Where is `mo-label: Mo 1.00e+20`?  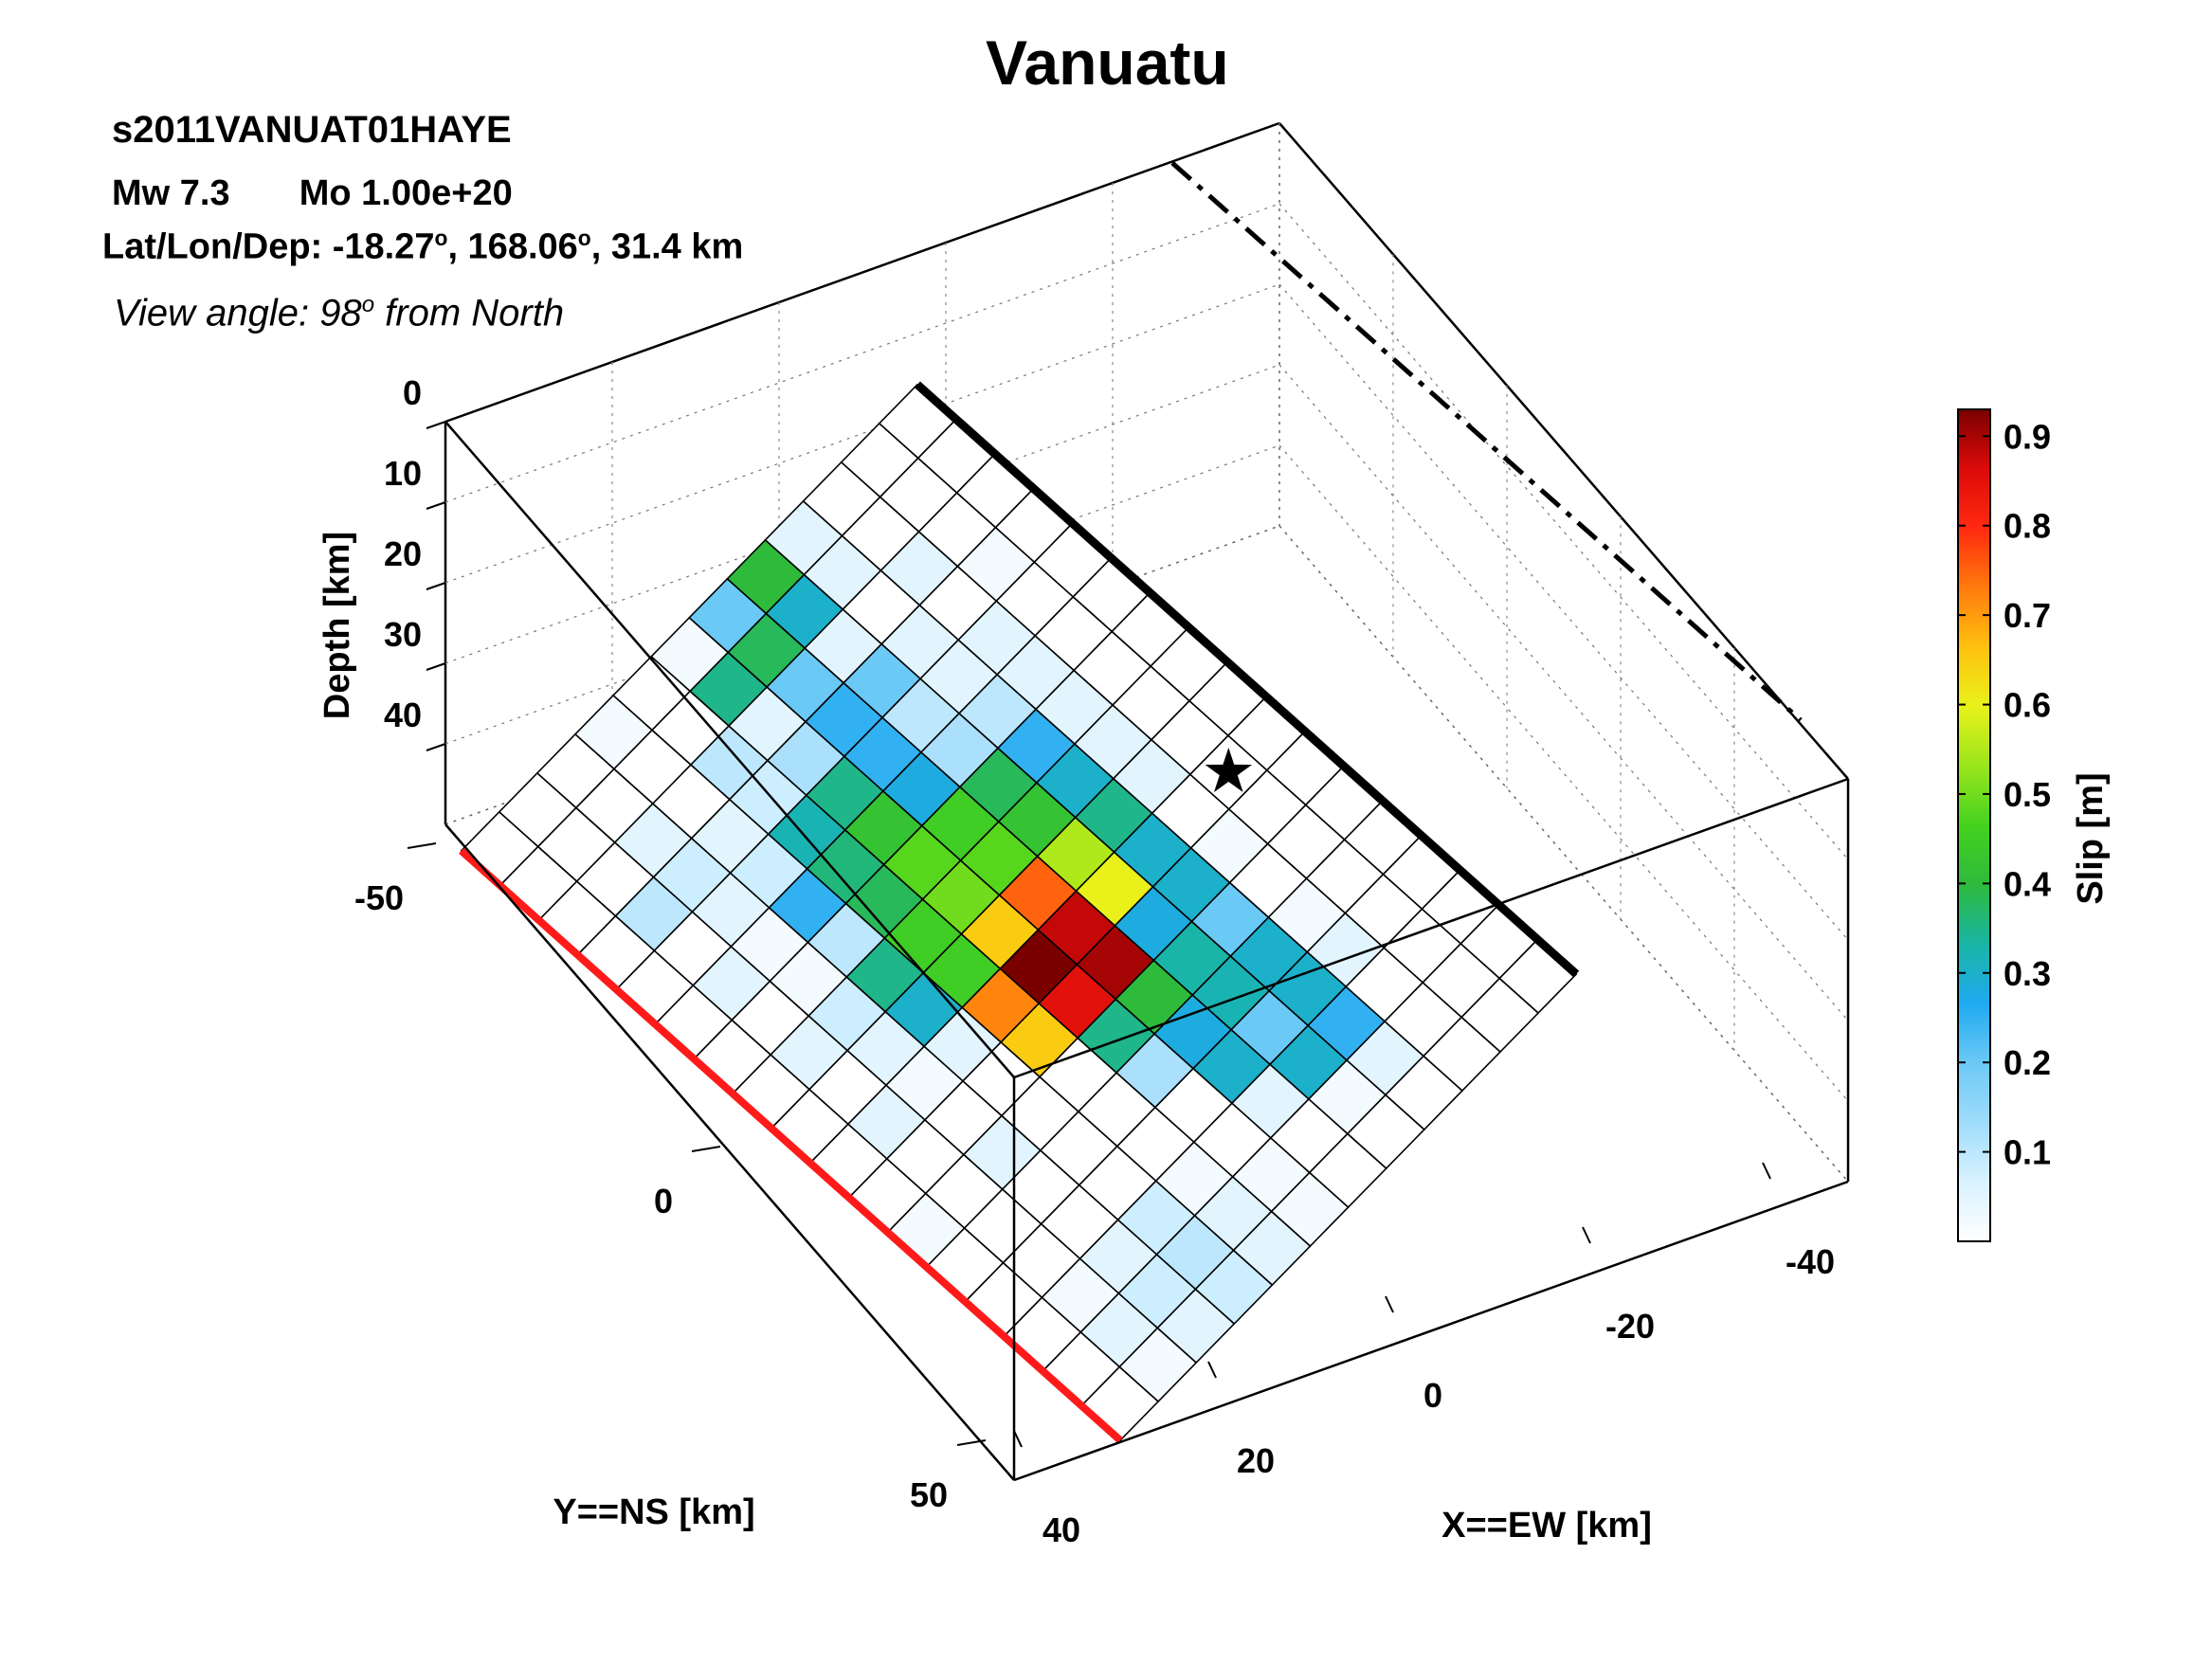 mo-label: Mo 1.00e+20 is located at coordinates (406, 193).